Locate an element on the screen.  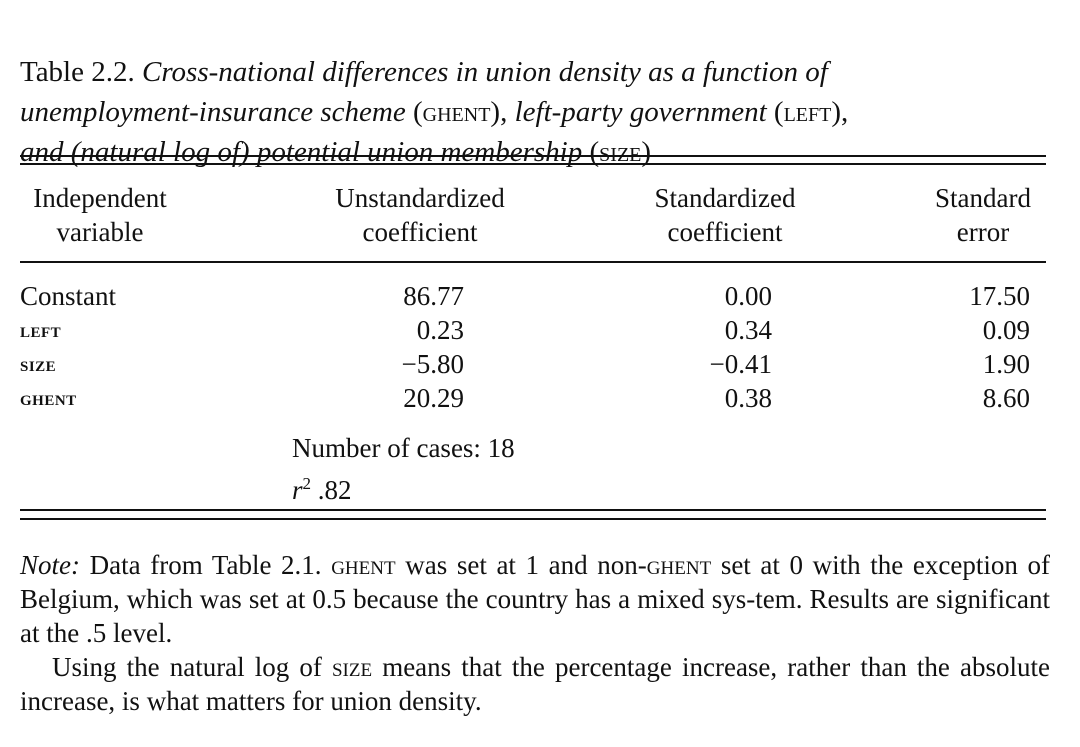
standardized-value: 0.38 is located at coordinates (748, 398).